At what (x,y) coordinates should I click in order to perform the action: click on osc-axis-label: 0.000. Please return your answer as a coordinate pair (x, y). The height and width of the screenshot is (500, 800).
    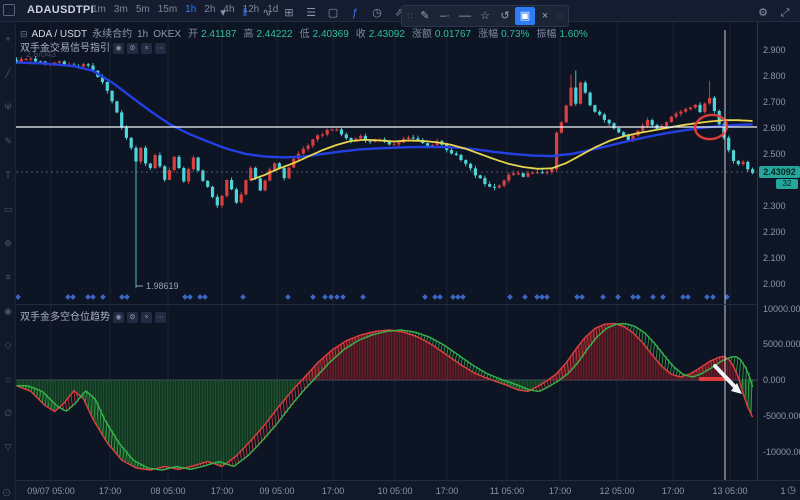
    Looking at the image, I should click on (774, 380).